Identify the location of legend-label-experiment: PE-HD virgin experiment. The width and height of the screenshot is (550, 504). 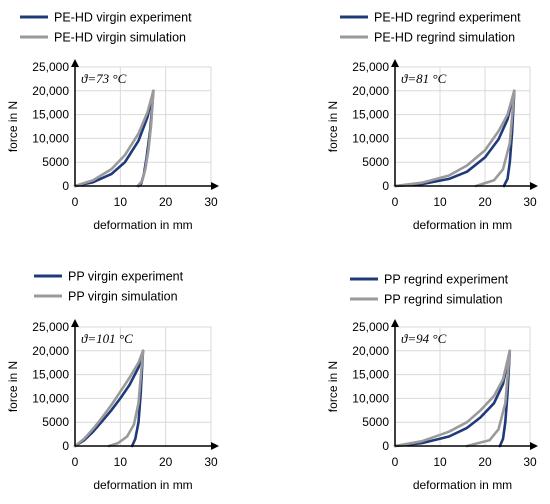
(123, 18).